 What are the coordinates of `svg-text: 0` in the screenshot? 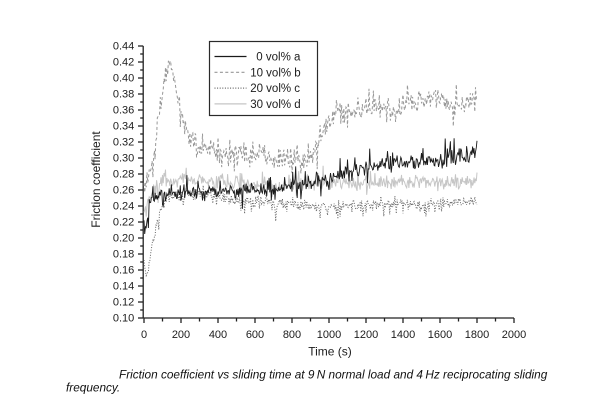 It's located at (144, 335).